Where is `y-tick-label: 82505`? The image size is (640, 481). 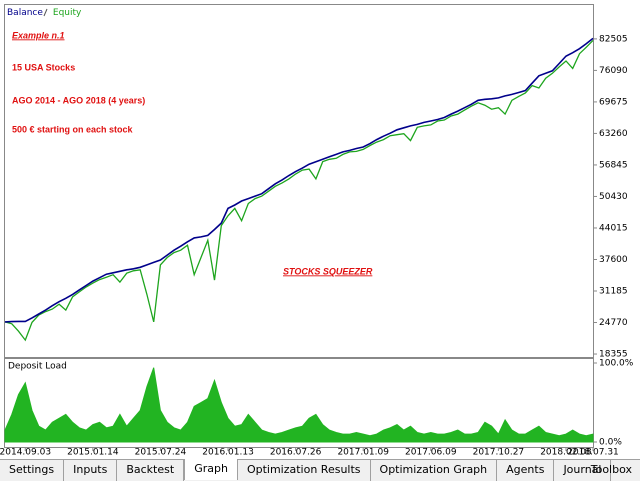 y-tick-label: 82505 is located at coordinates (613, 39).